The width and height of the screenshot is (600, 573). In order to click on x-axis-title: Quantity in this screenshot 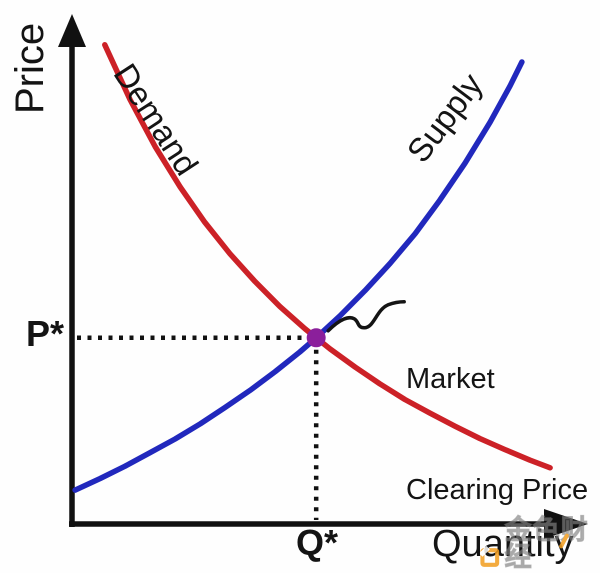, I will do `click(503, 544)`.